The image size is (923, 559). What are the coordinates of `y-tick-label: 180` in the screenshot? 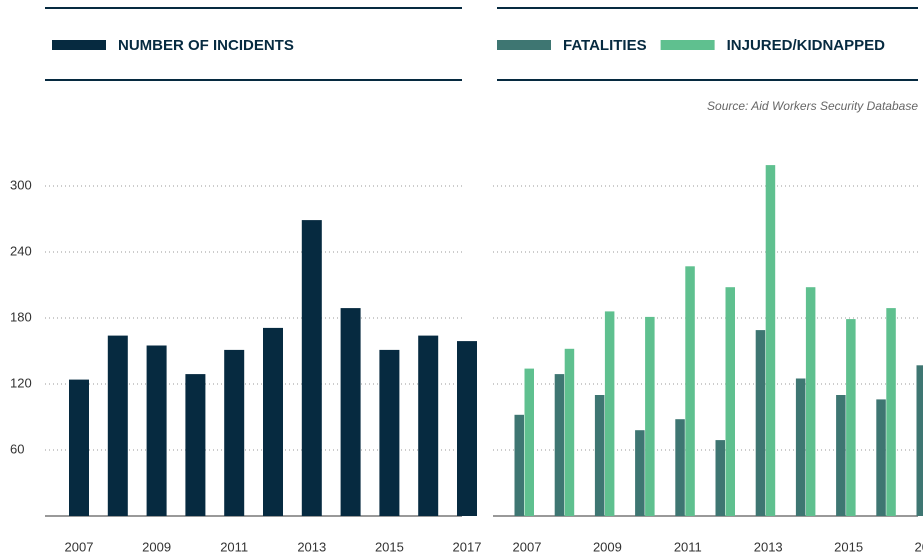 It's located at (21, 316).